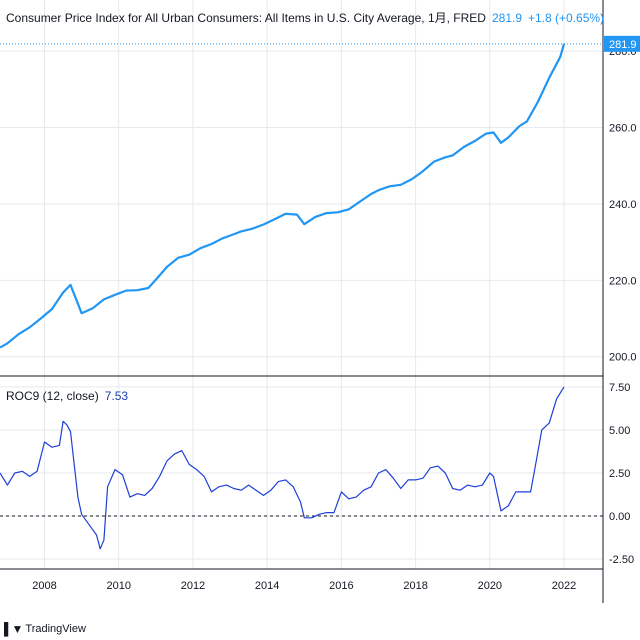 This screenshot has height=640, width=640. Describe the element at coordinates (619, 431) in the screenshot. I see `y-tick-label: 5.00` at that location.